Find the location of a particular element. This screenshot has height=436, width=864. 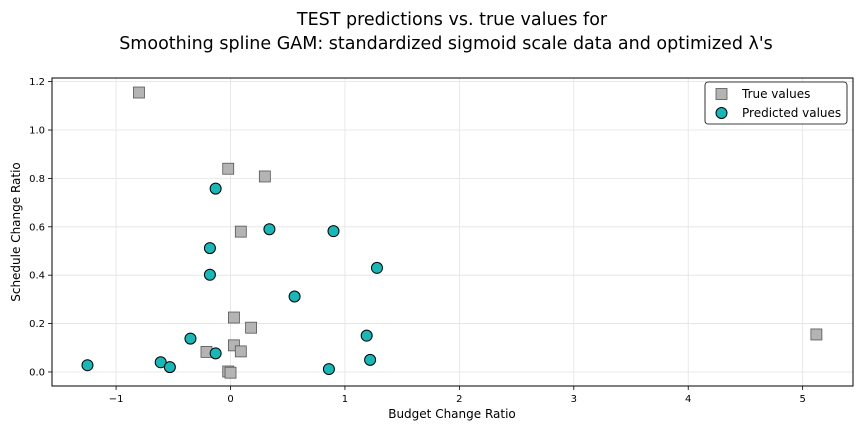

x-tick-label: −1 is located at coordinates (116, 399).